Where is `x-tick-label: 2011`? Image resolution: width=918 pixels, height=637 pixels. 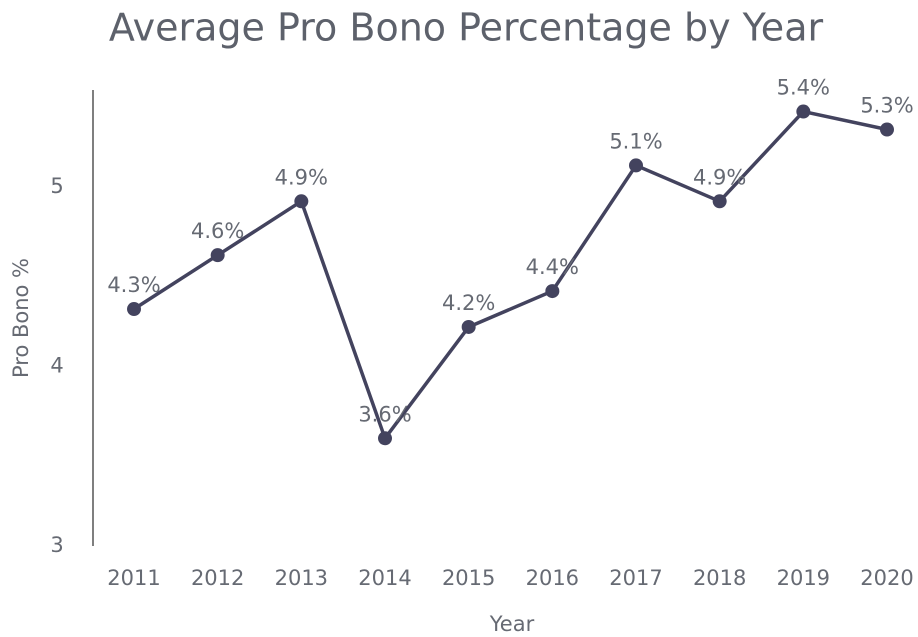 x-tick-label: 2011 is located at coordinates (133, 578).